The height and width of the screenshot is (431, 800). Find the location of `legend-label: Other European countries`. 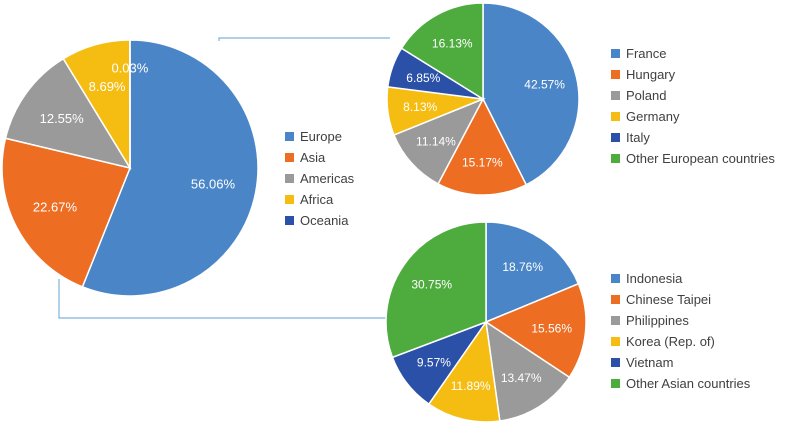

legend-label: Other European countries is located at coordinates (700, 158).